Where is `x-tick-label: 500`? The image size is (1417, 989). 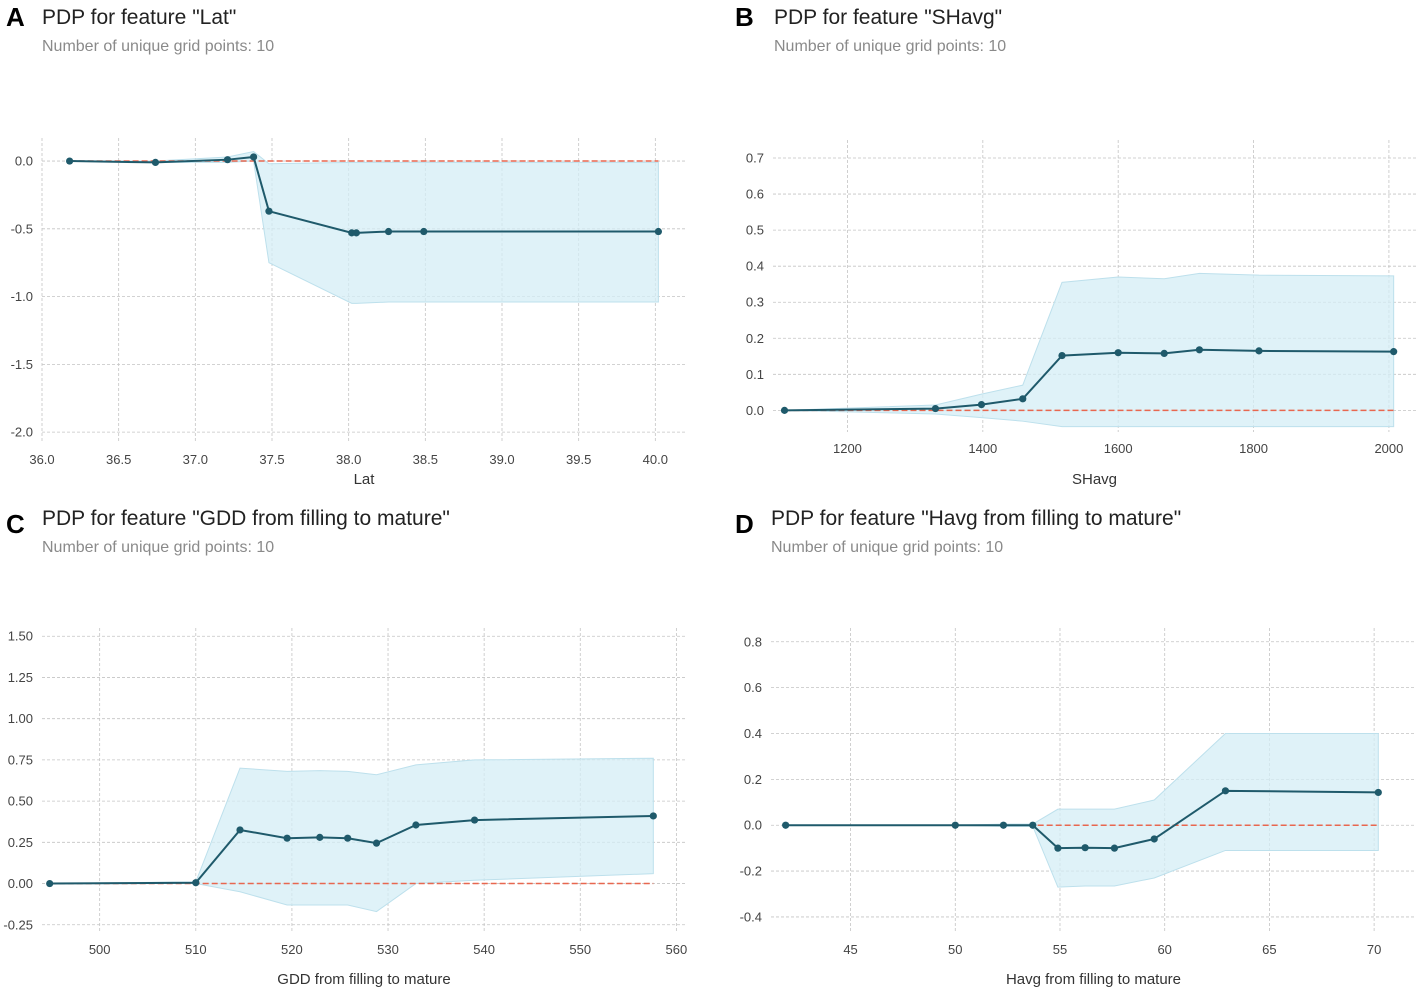 x-tick-label: 500 is located at coordinates (100, 949).